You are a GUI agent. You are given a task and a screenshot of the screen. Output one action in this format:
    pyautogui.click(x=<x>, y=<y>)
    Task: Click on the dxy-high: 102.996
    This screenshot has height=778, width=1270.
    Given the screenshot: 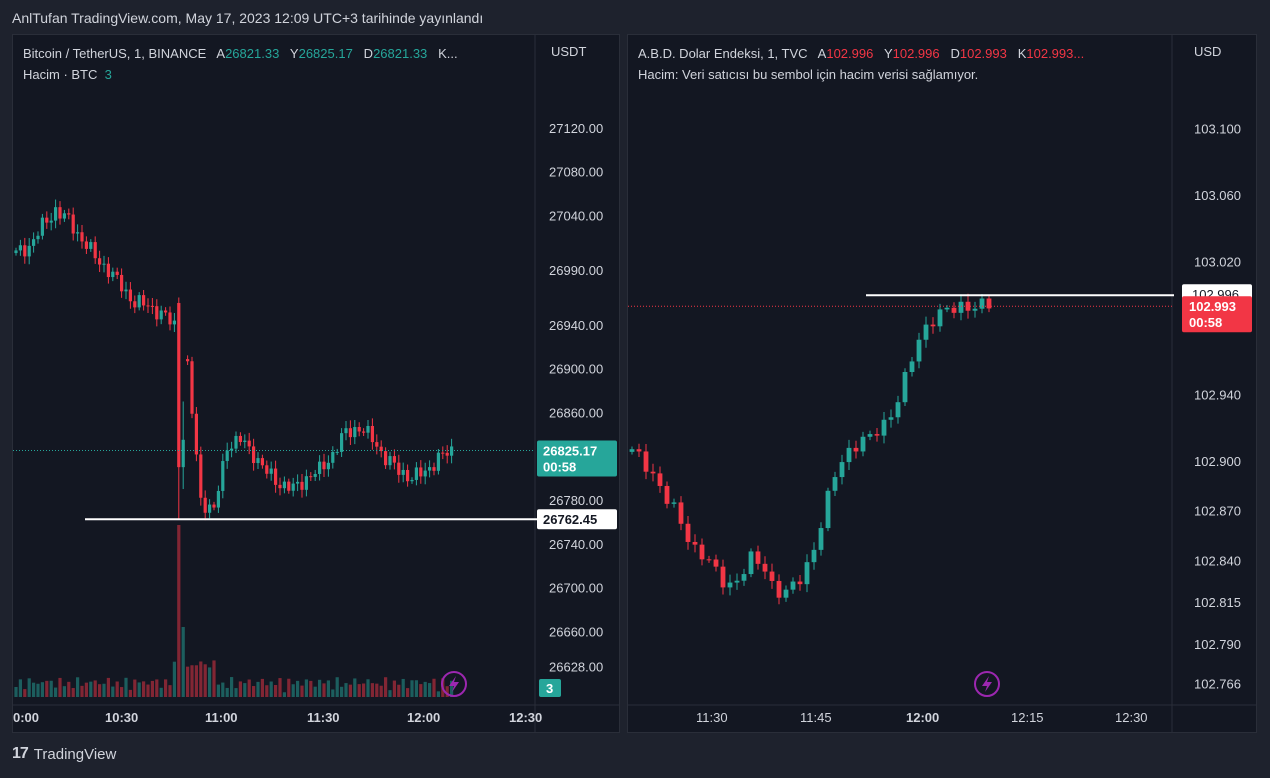 What is the action you would take?
    pyautogui.click(x=916, y=53)
    